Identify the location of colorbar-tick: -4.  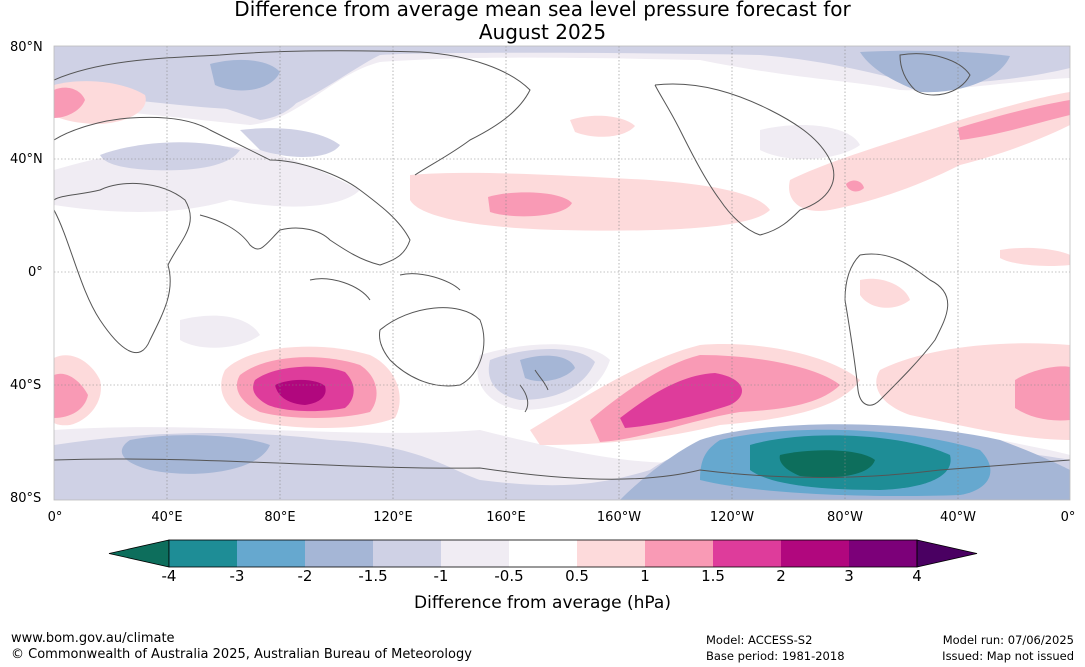
(169, 576).